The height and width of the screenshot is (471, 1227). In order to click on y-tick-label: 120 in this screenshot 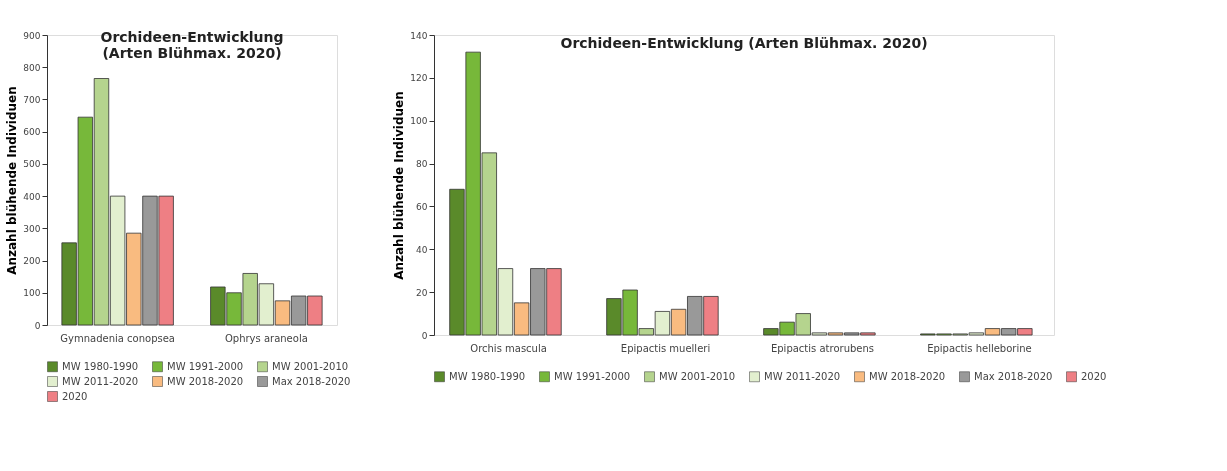, I will do `click(419, 78)`.